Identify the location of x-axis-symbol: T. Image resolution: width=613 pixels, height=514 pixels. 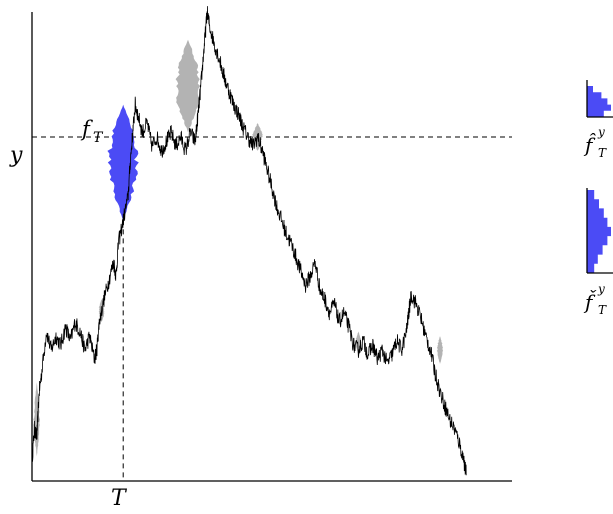
(119, 498).